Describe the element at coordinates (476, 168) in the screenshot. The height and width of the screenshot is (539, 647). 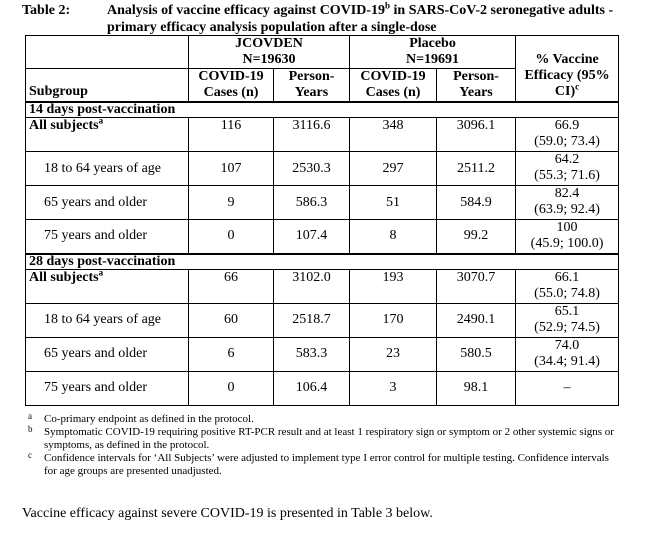
I see `cell-pl-person-years: 2511.2` at that location.